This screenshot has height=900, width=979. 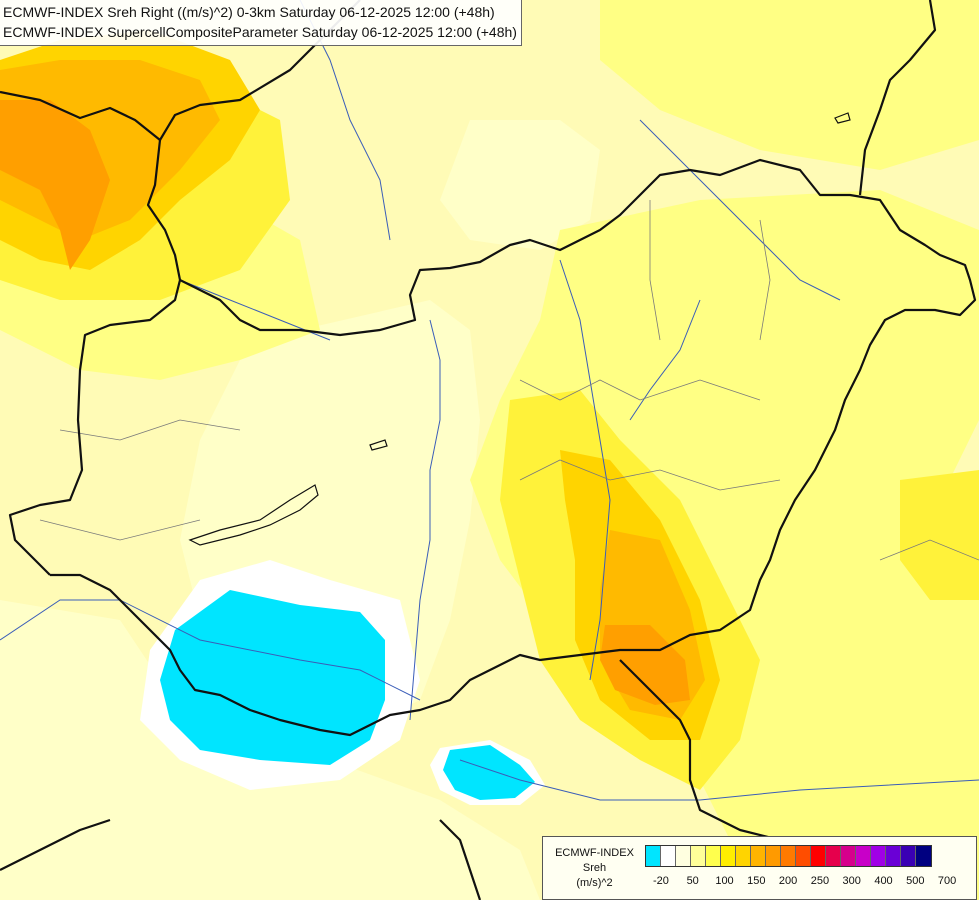 I want to click on legend-tick-label: 150, so click(x=756, y=881).